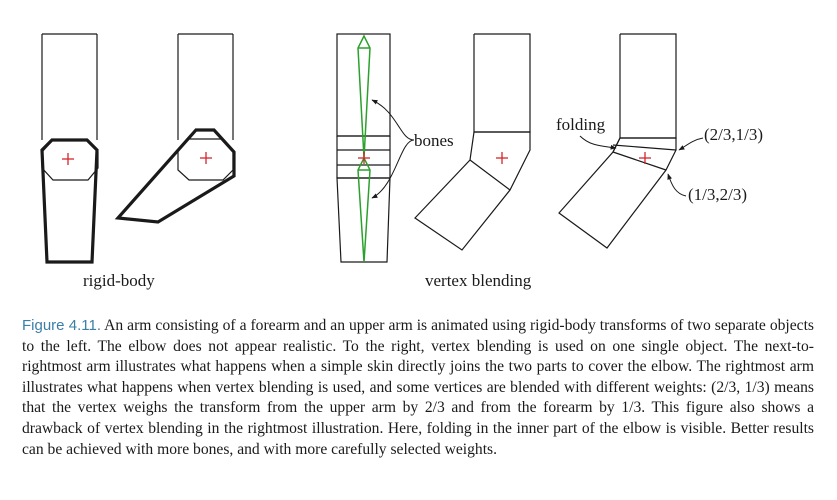 Image resolution: width=837 pixels, height=500 pixels. I want to click on rigid-body-label: rigid-body, so click(119, 280).